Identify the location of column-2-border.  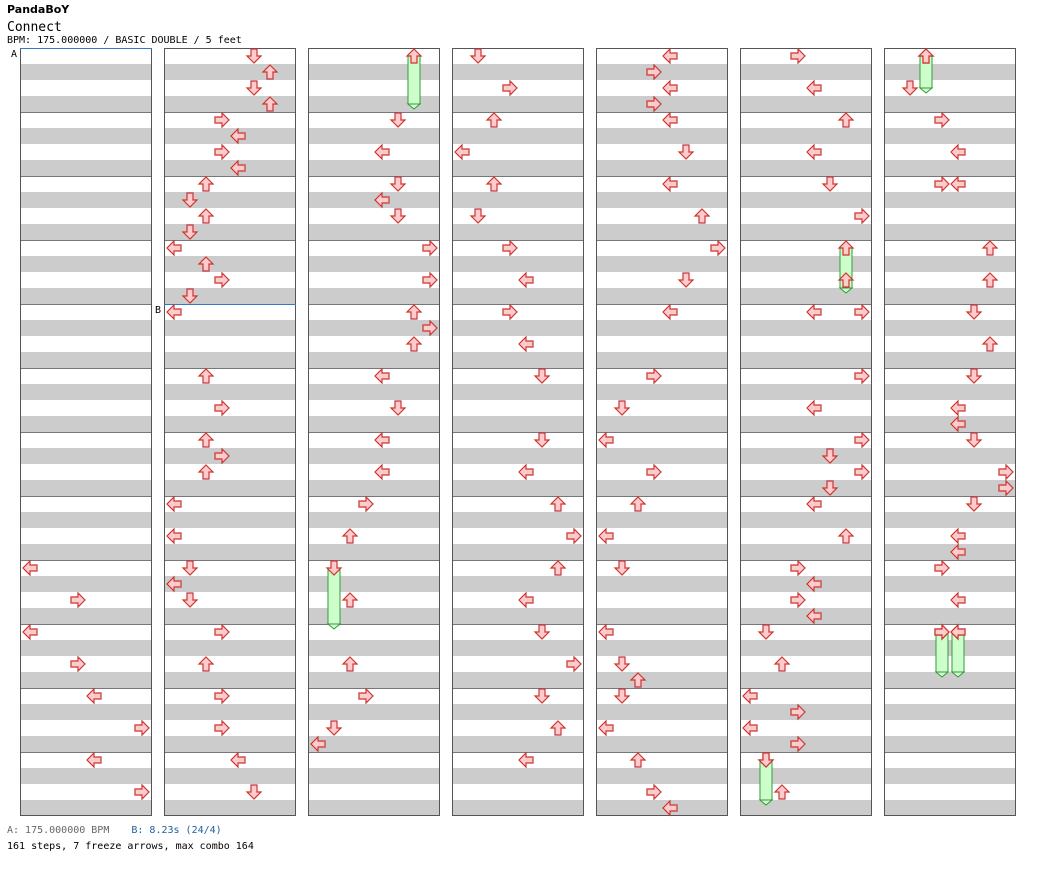
(230, 432).